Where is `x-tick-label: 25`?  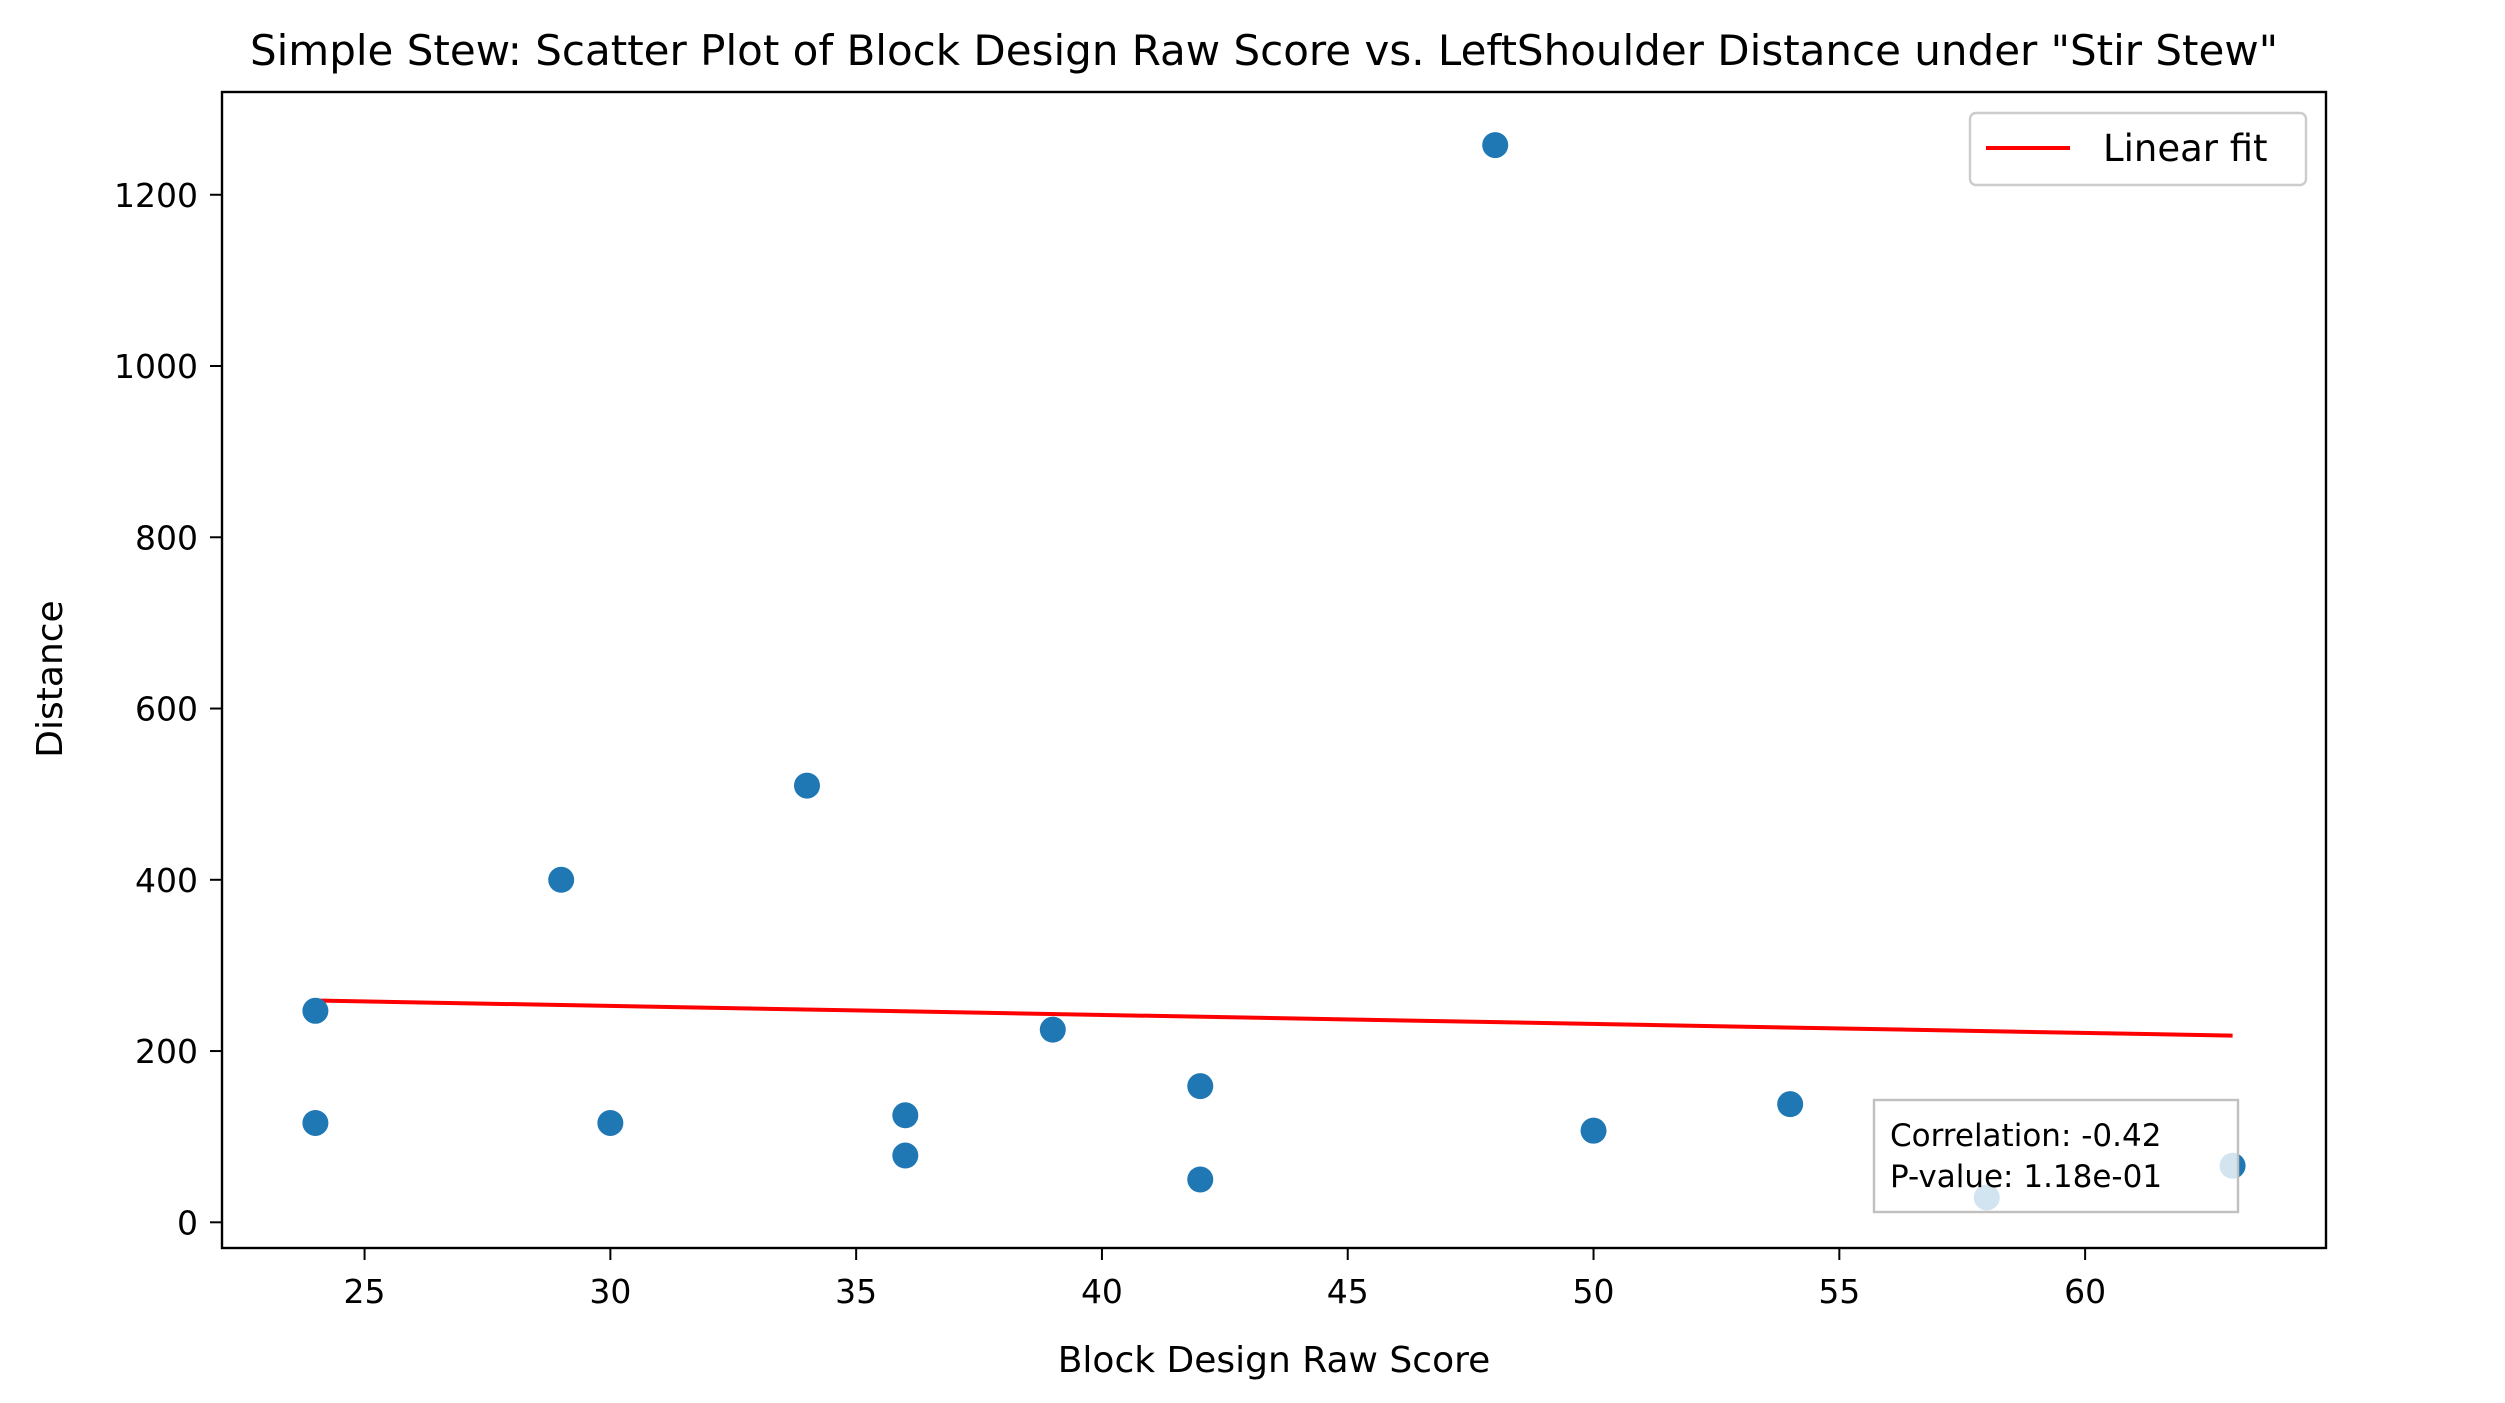 x-tick-label: 25 is located at coordinates (365, 1291).